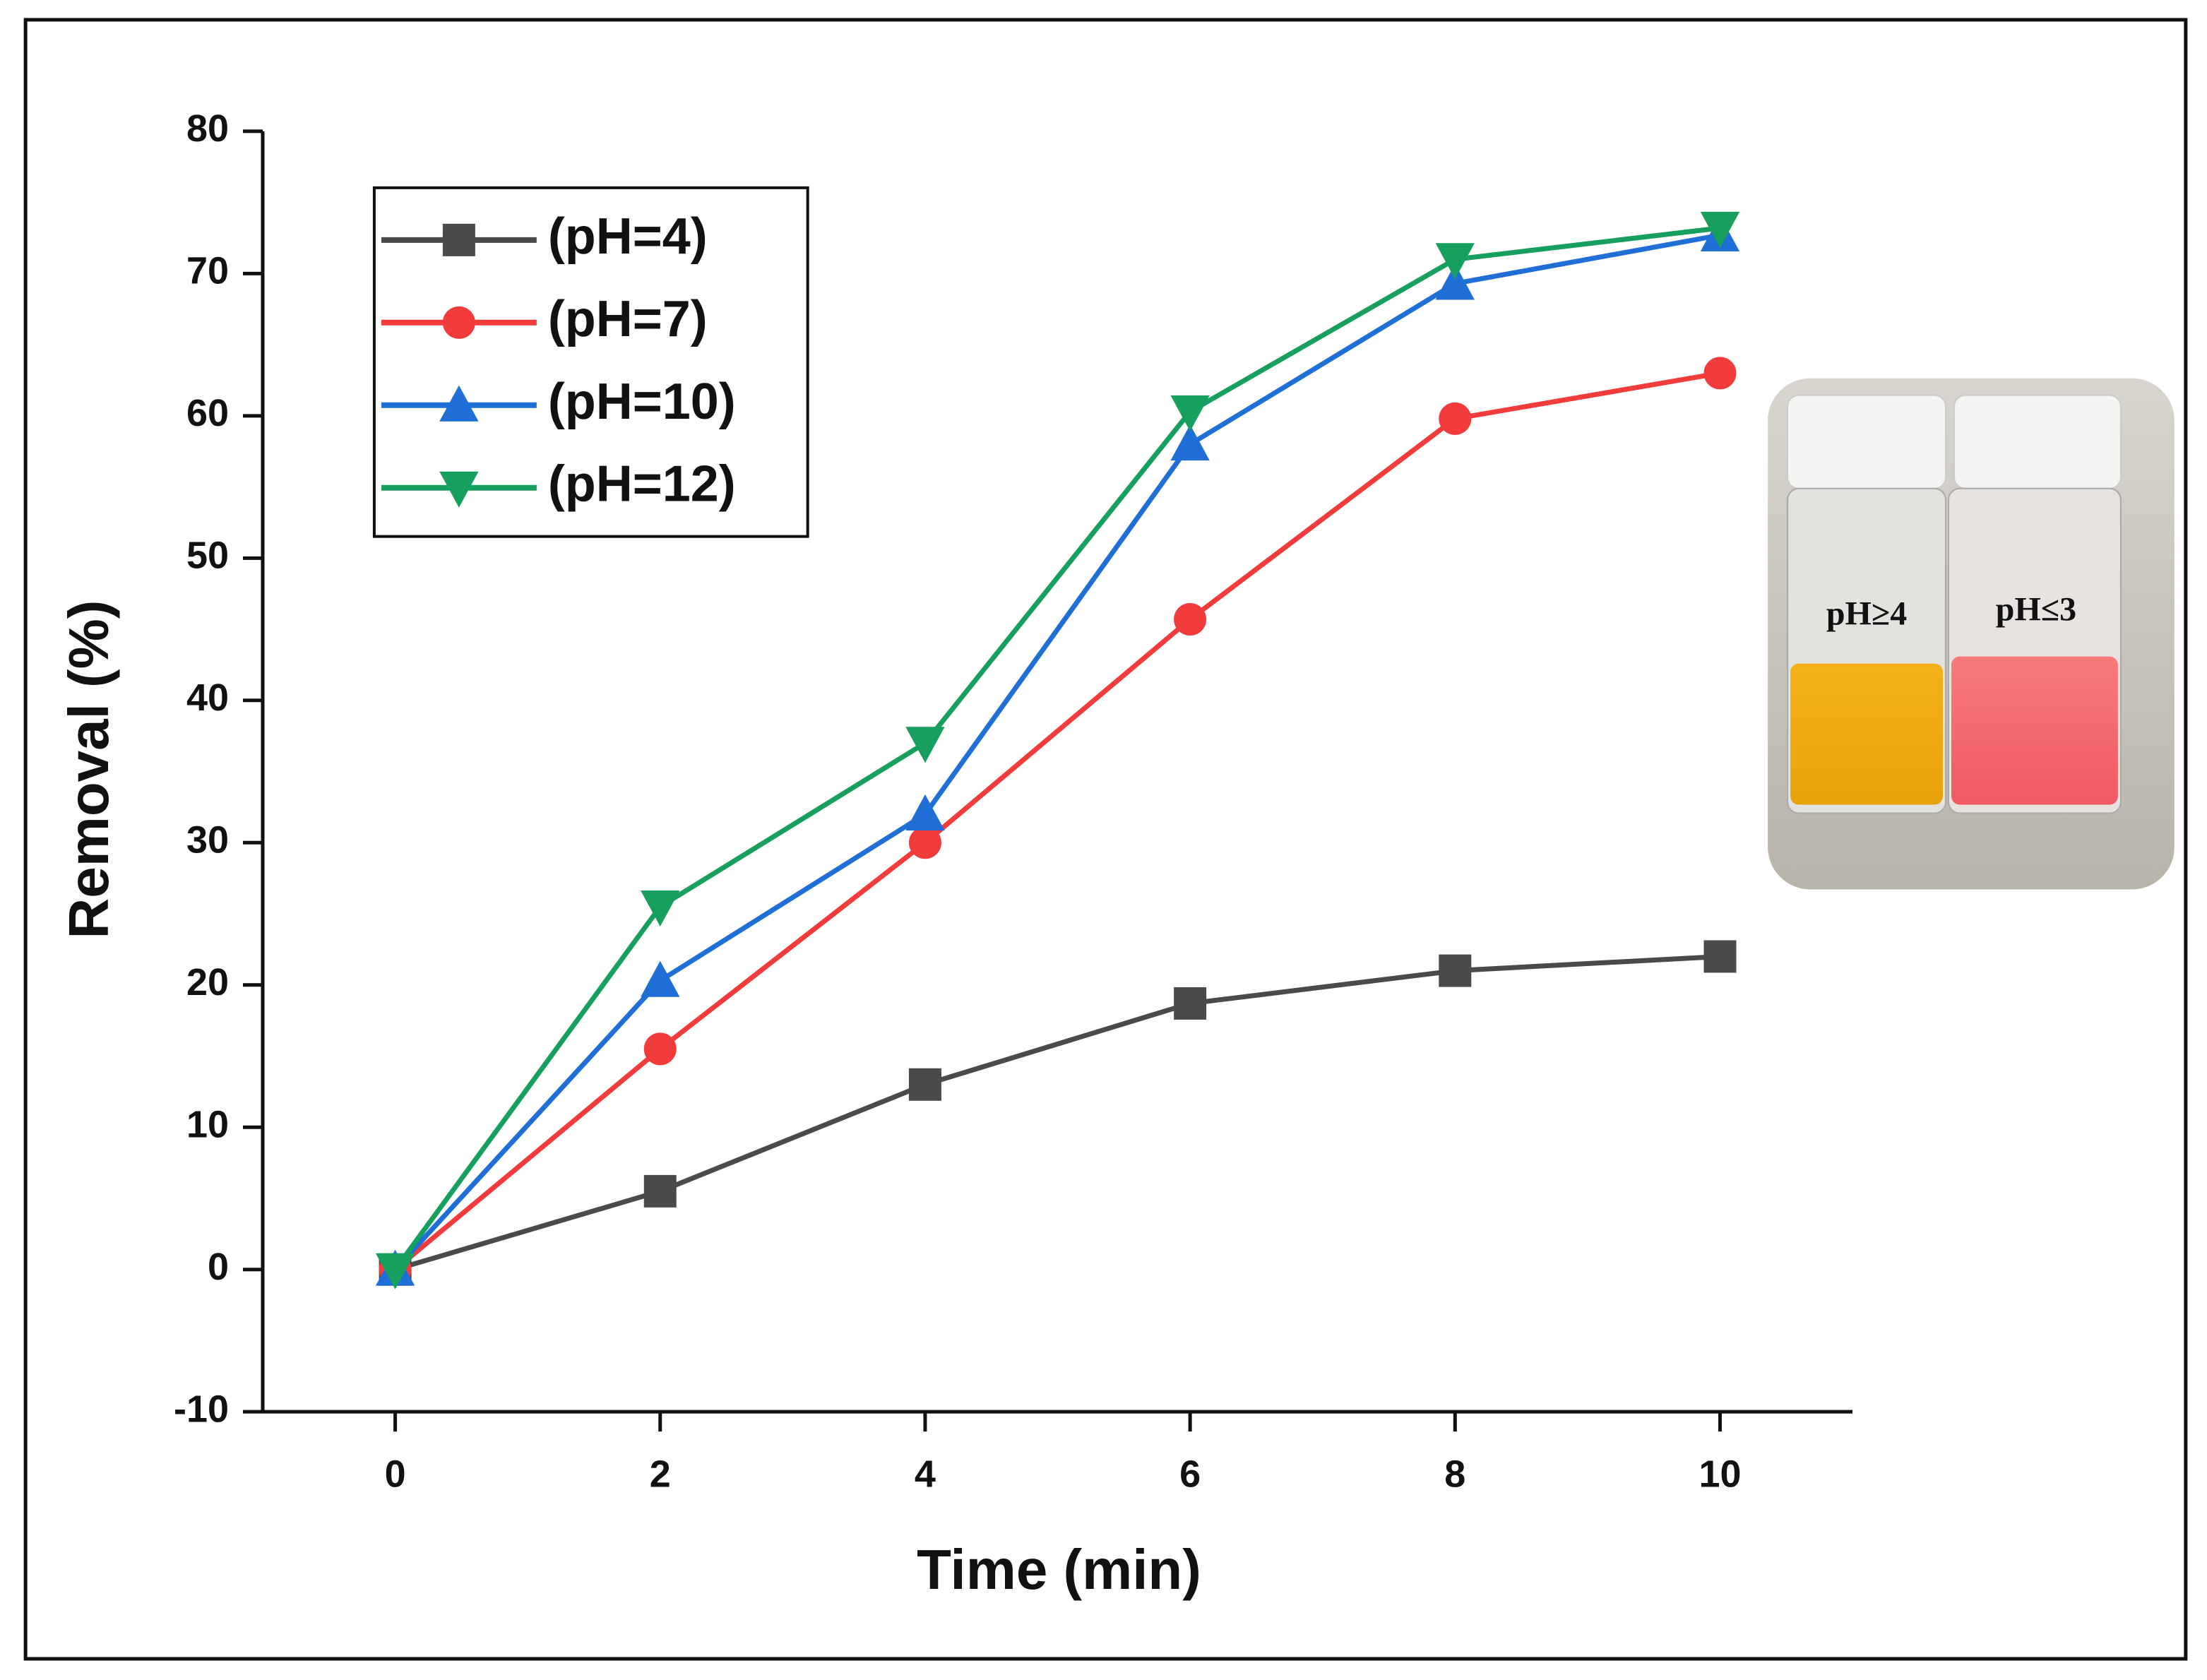  I want to click on legend-label: (pH=12), so click(642, 484).